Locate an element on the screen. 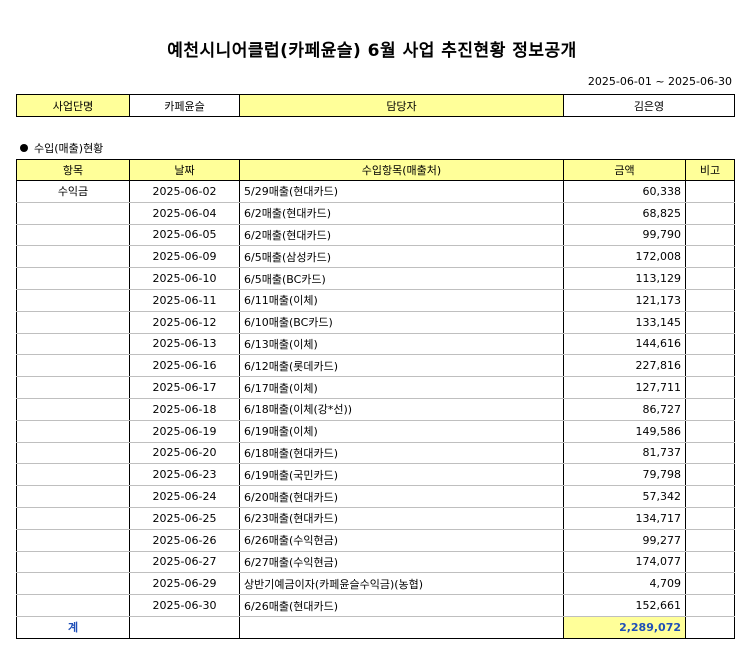 This screenshot has height=648, width=744. table-row: 2025-06-24 6/20매출(현대카드) 57,342 is located at coordinates (375, 496).